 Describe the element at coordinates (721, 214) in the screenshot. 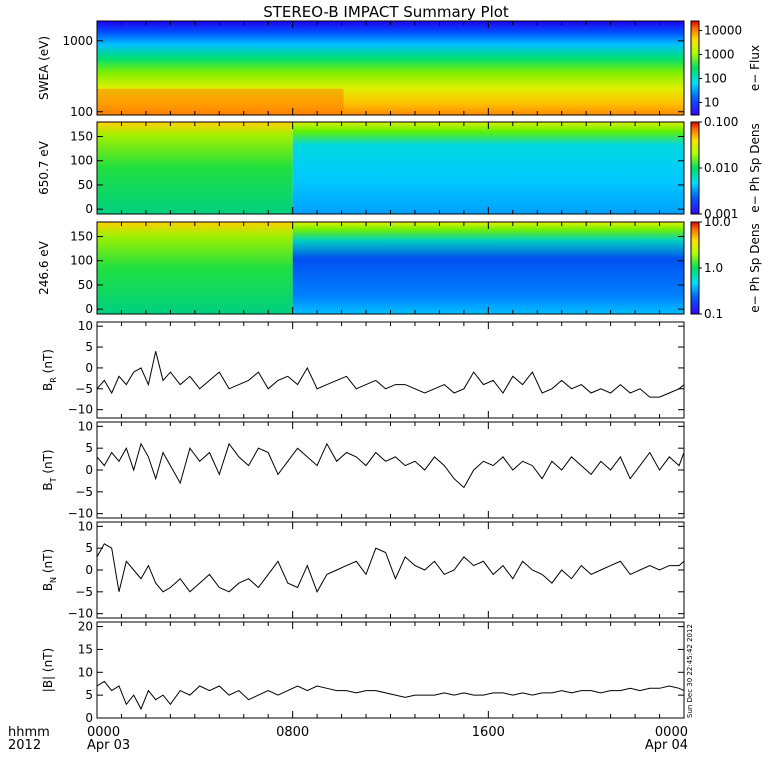

I see `colorbar-tick-label: 0.001` at that location.